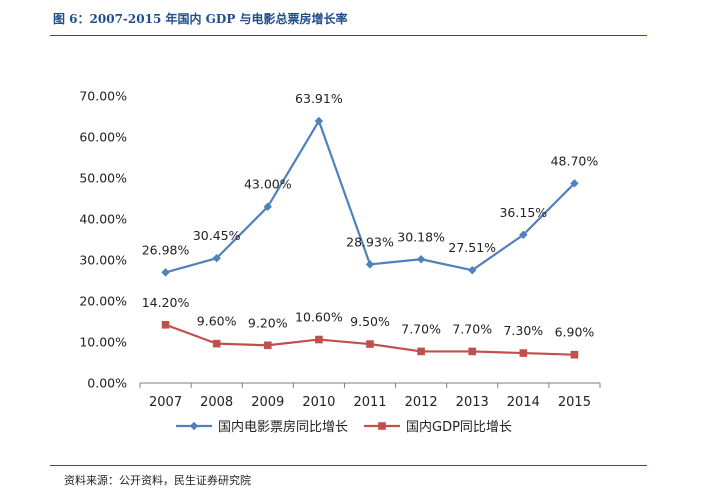  I want to click on data-label: 27.51%, so click(472, 247).